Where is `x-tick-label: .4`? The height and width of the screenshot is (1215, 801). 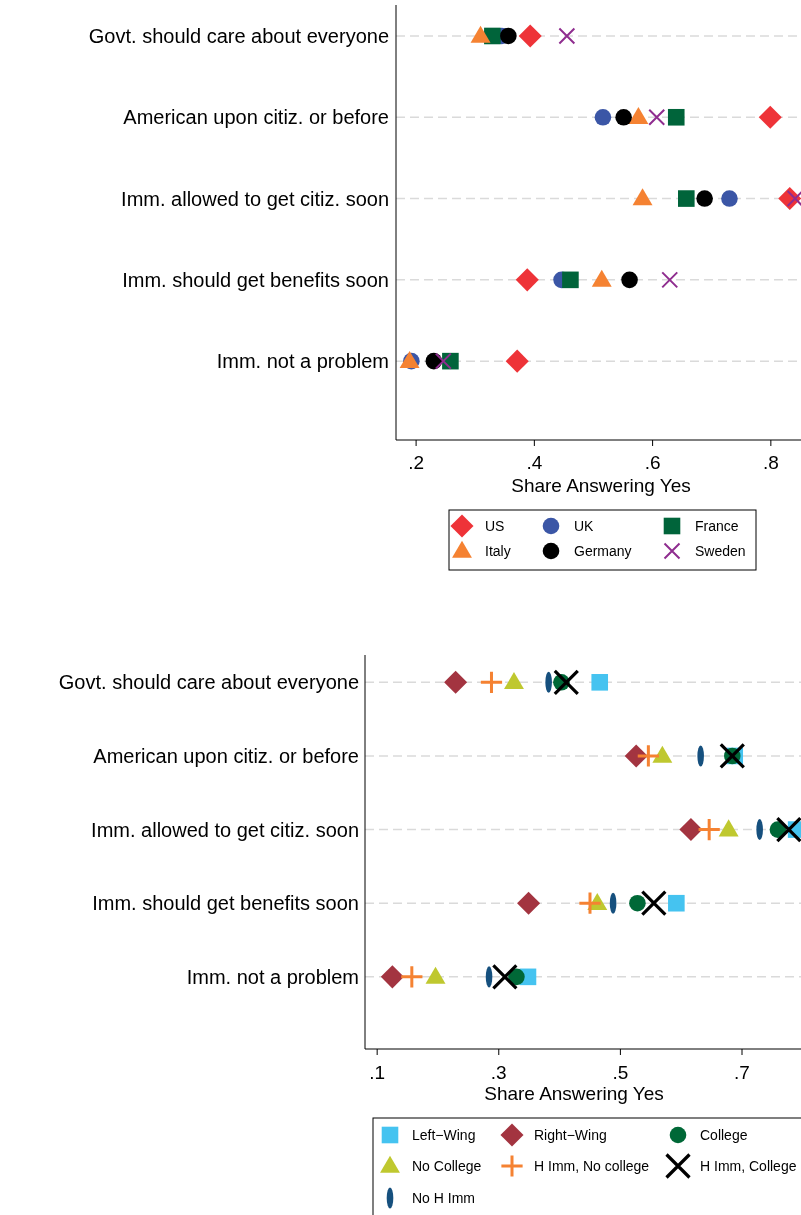 x-tick-label: .4 is located at coordinates (534, 462).